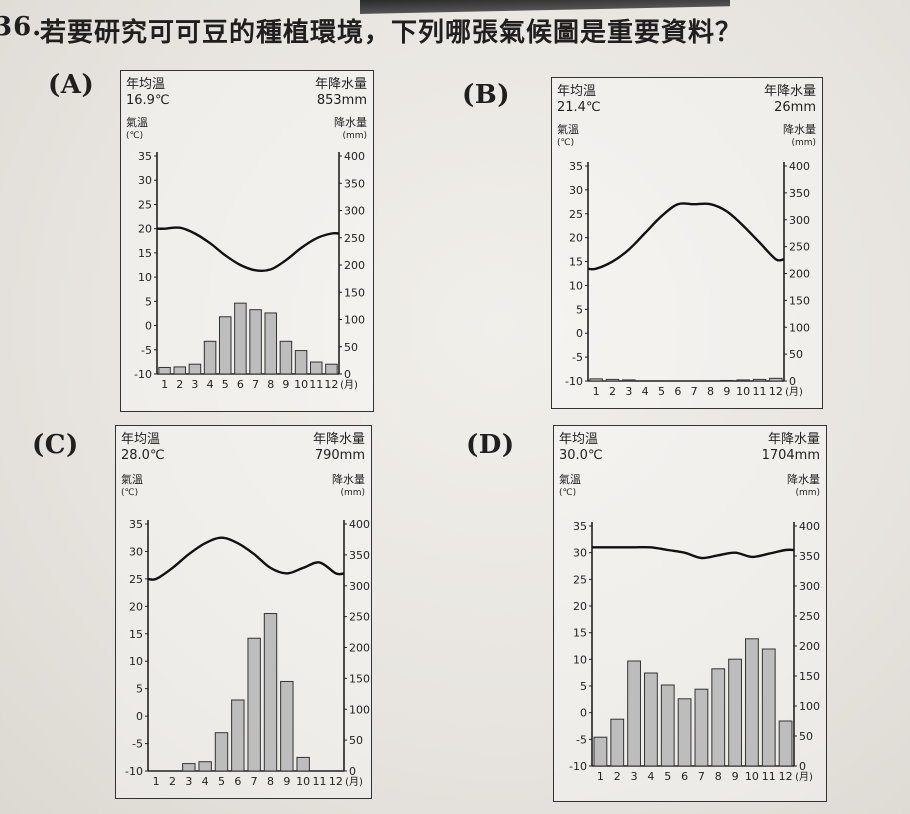 The image size is (910, 814). Describe the element at coordinates (246, 558) in the screenshot. I see `temperature-line` at that location.